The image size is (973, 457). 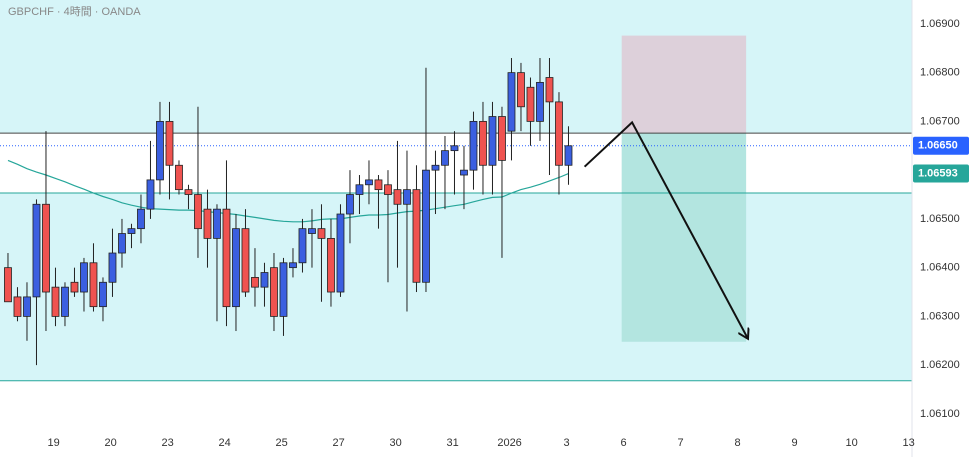 I want to click on x-tick-label: 3, so click(x=567, y=443).